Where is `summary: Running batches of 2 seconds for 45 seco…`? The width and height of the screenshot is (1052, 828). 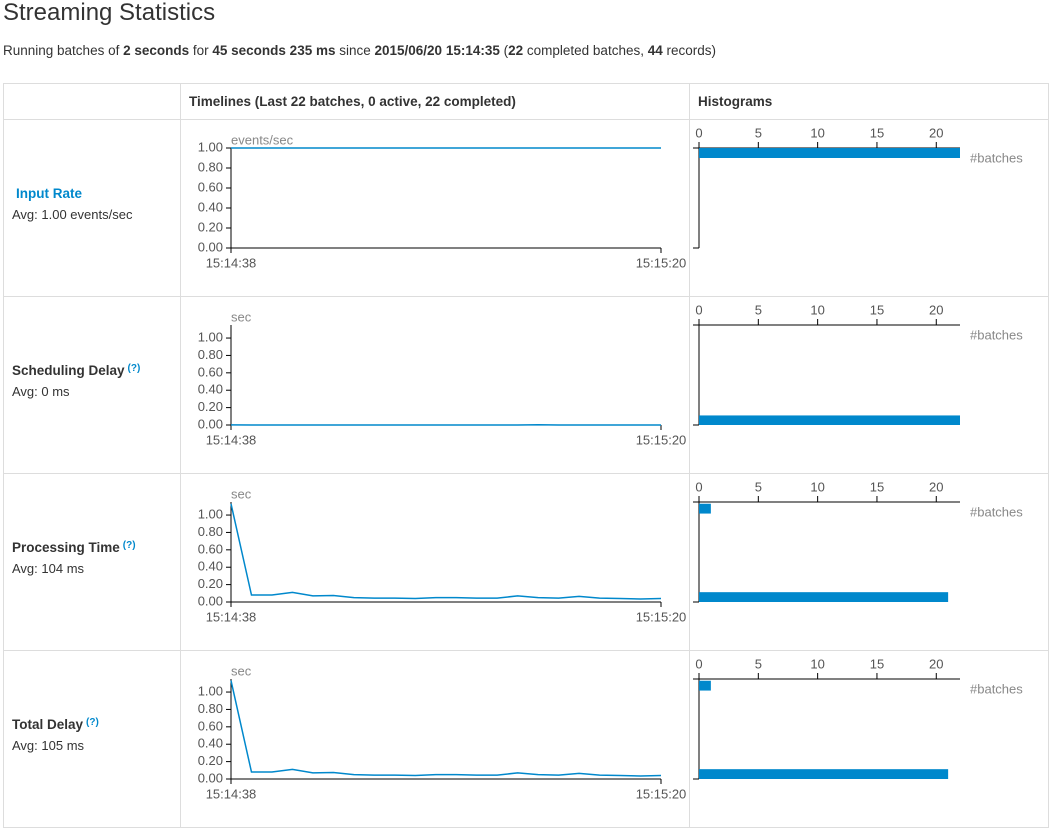 summary: Running batches of 2 seconds for 45 seco… is located at coordinates (359, 50).